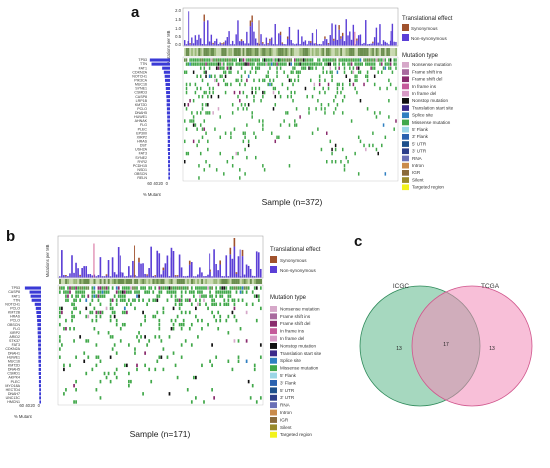 This screenshot has height=468, width=550. What do you see at coordinates (420, 56) in the screenshot?
I see `panel-a-mutation-title: Mutation type` at bounding box center [420, 56].